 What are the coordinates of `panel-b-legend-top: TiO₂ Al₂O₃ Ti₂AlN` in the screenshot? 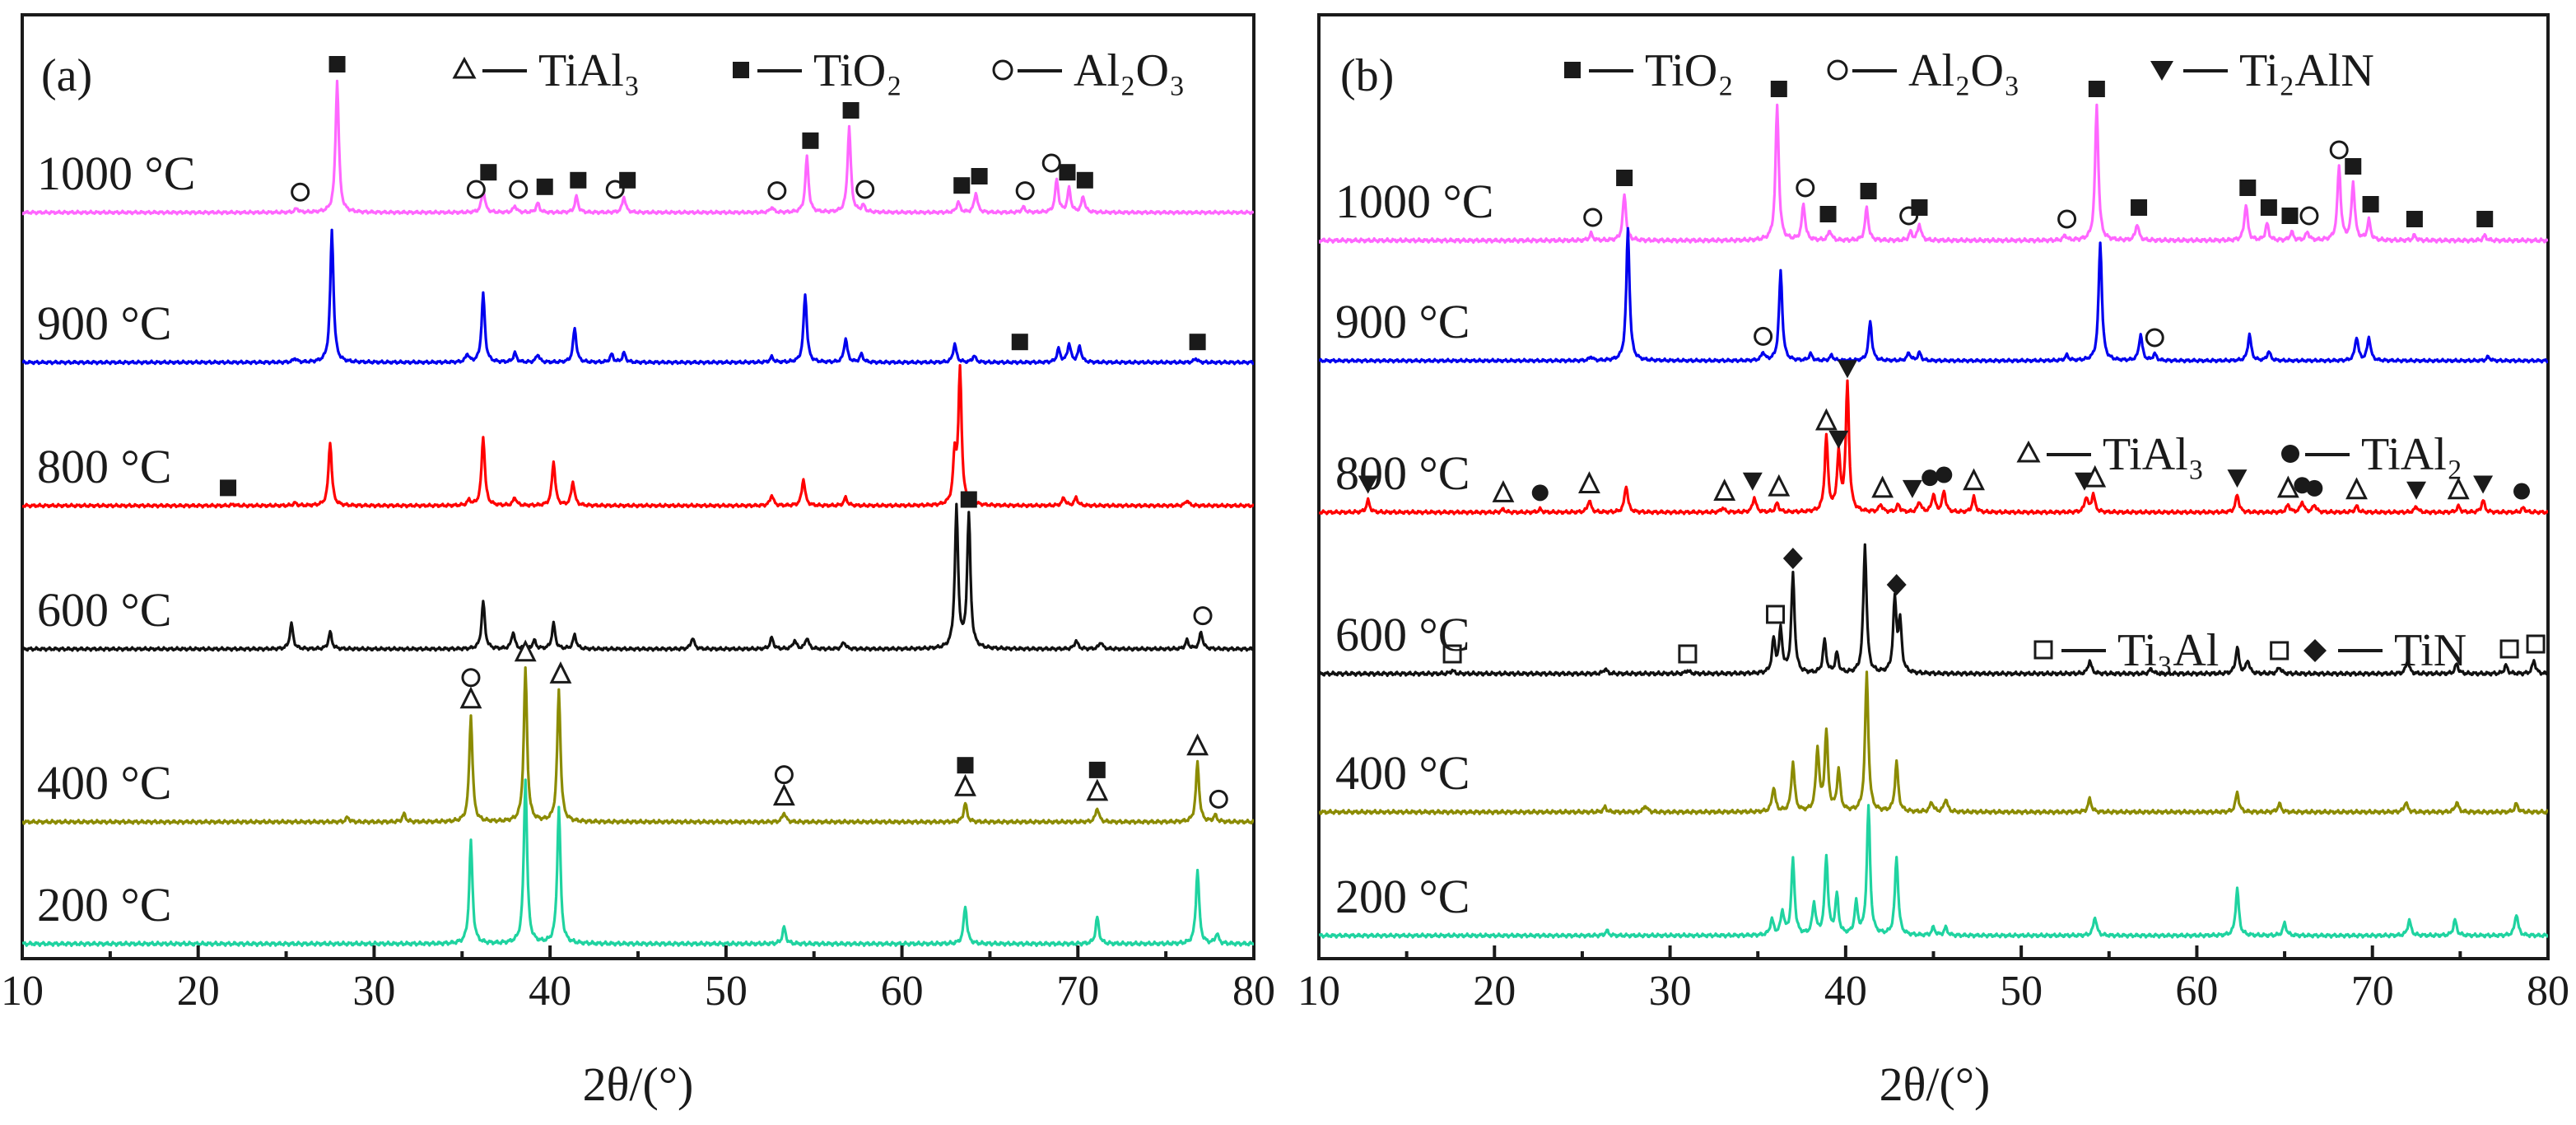 It's located at (1969, 71).